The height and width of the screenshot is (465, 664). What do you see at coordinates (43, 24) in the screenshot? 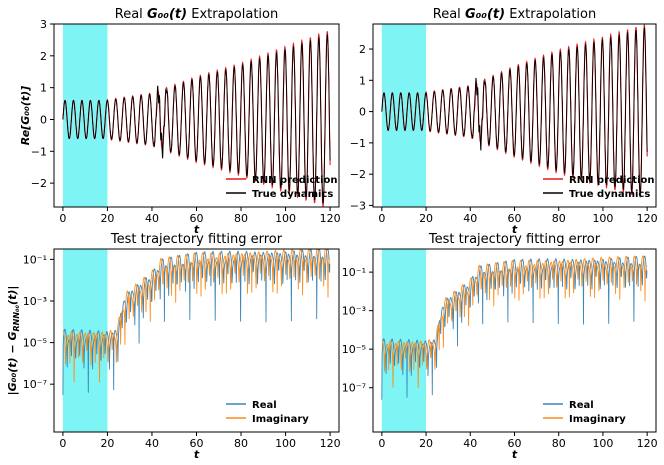
I see `y-tick-label: 3` at bounding box center [43, 24].